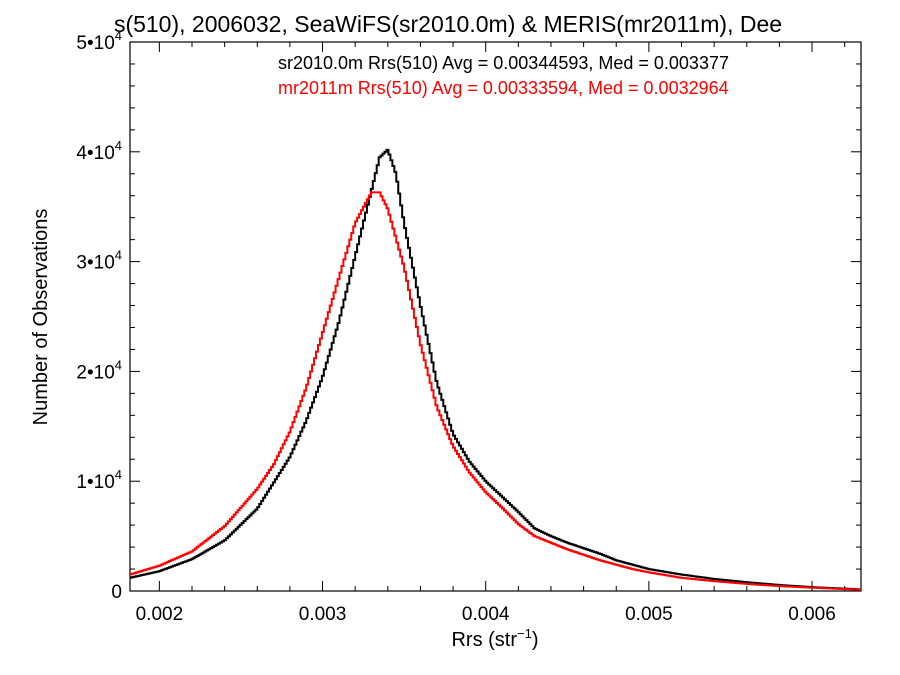 This screenshot has width=900, height=675. I want to click on x-tick-label: 0.004, so click(486, 614).